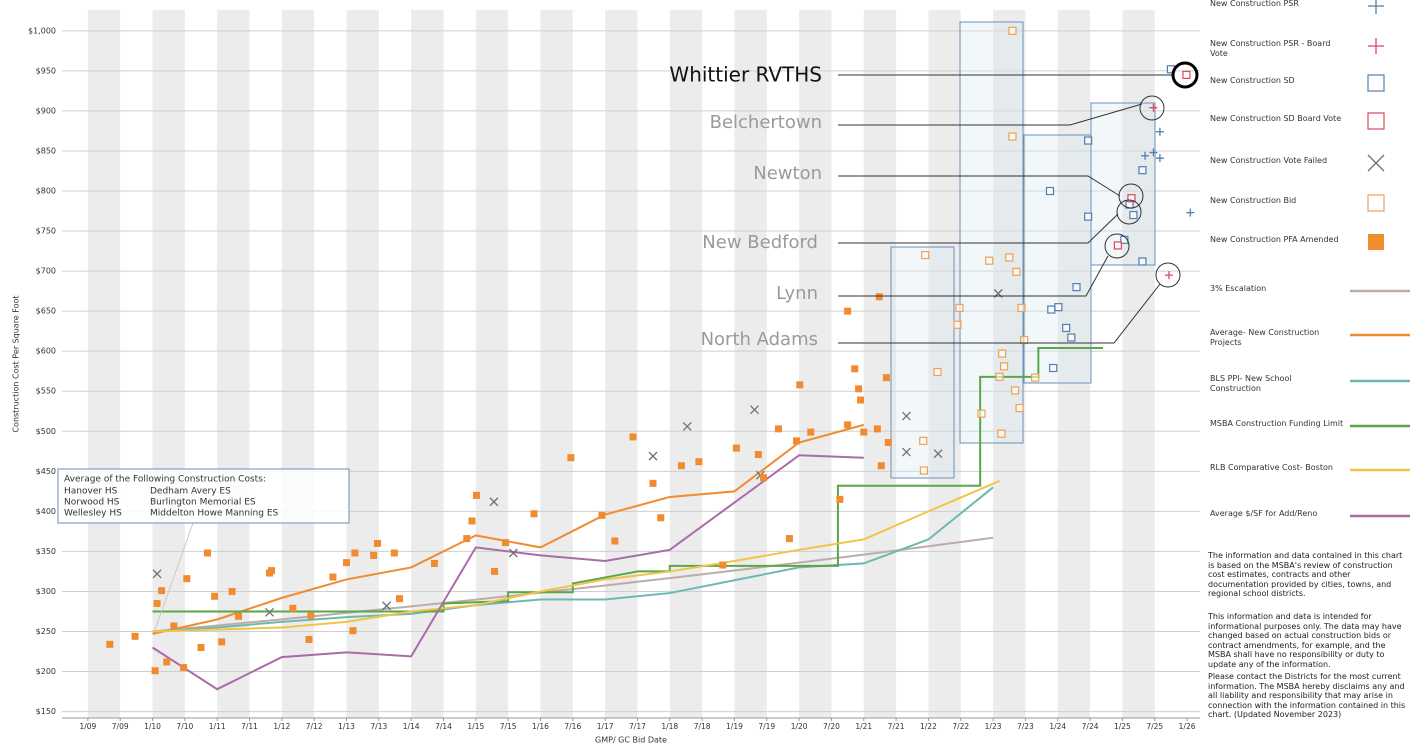  Describe the element at coordinates (152, 726) in the screenshot. I see `x-tick-label: 1/10` at that location.